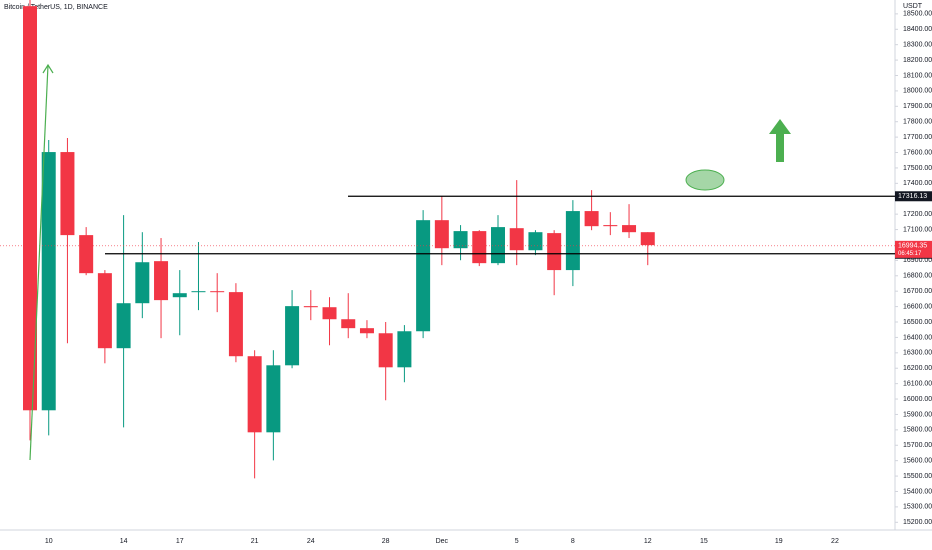 The image size is (932, 550). What do you see at coordinates (910, 254) in the screenshot?
I see `countdown-label: 06:45:17` at bounding box center [910, 254].